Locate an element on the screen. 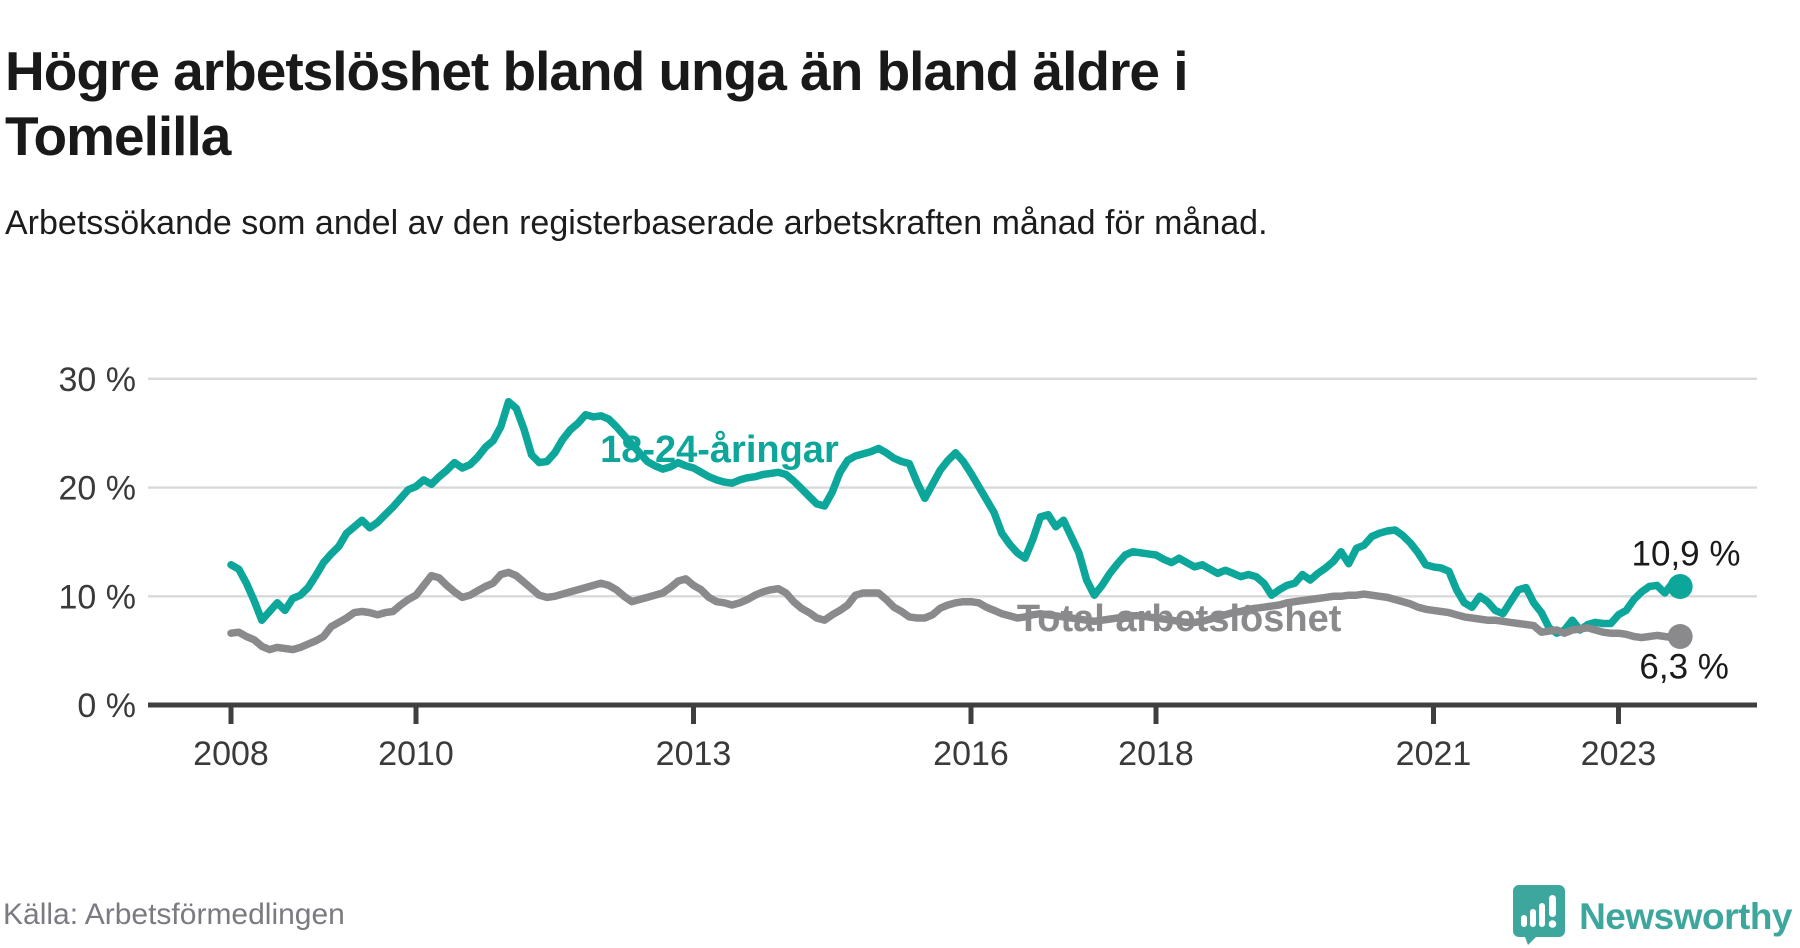 This screenshot has height=948, width=1800. logo-exclamation-dot is located at coordinates (1552, 924).